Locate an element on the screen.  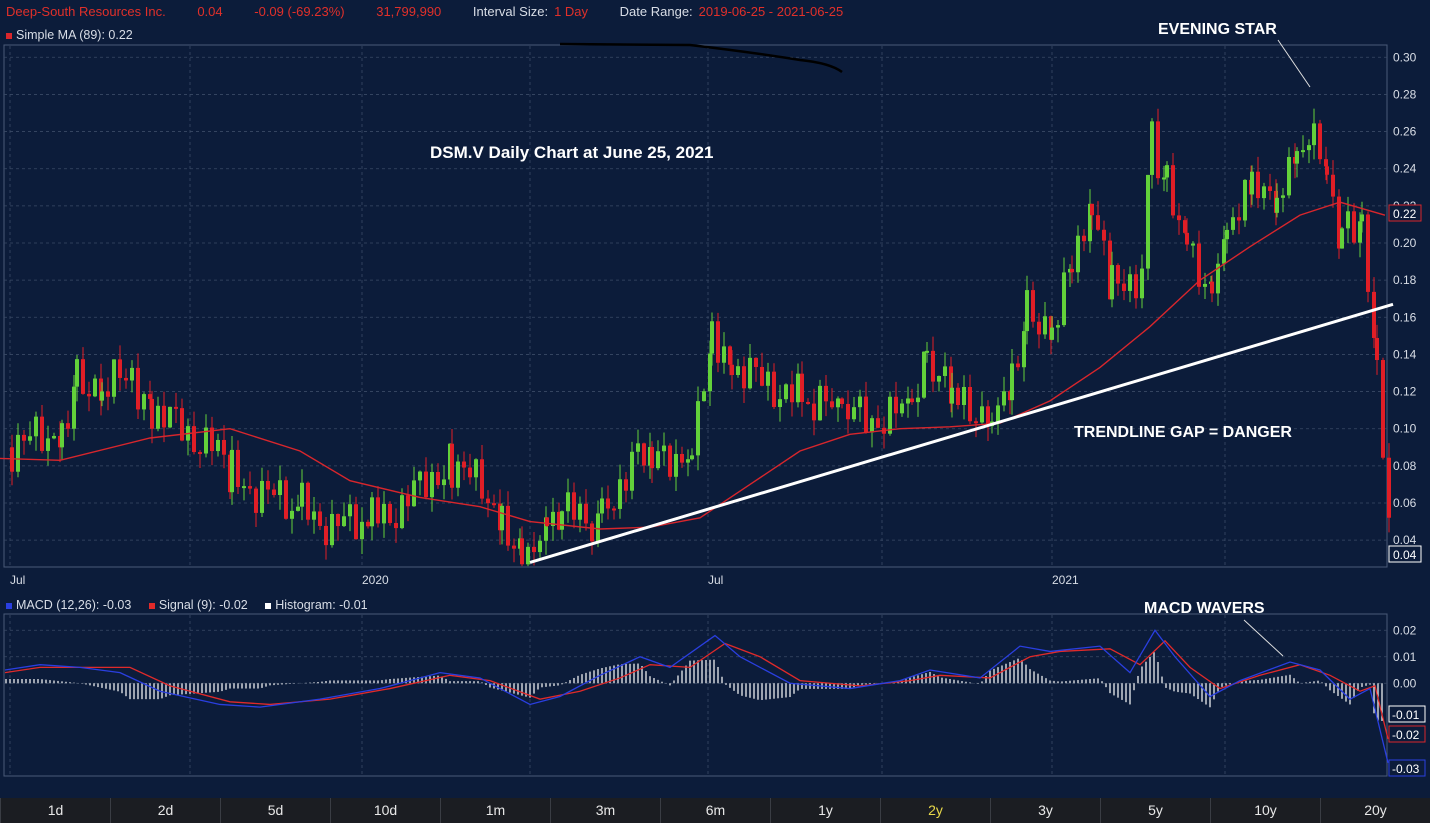
evening-star-annotation: EVENING STAR is located at coordinates (1217, 29).